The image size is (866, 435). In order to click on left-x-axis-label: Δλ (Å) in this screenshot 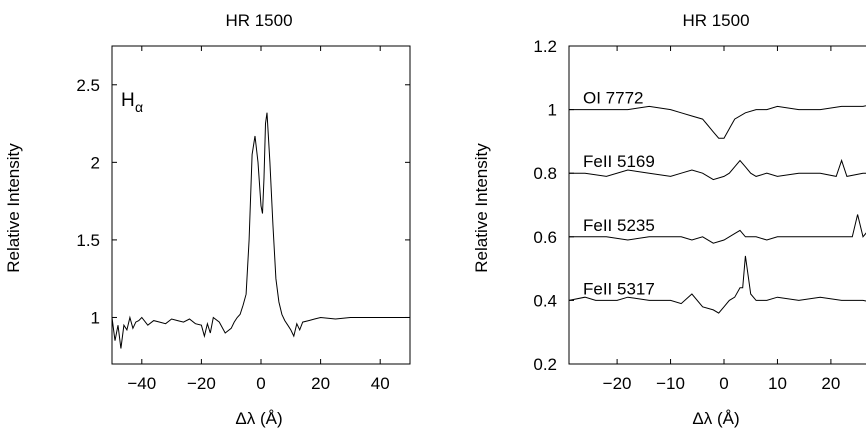, I will do `click(258, 418)`.